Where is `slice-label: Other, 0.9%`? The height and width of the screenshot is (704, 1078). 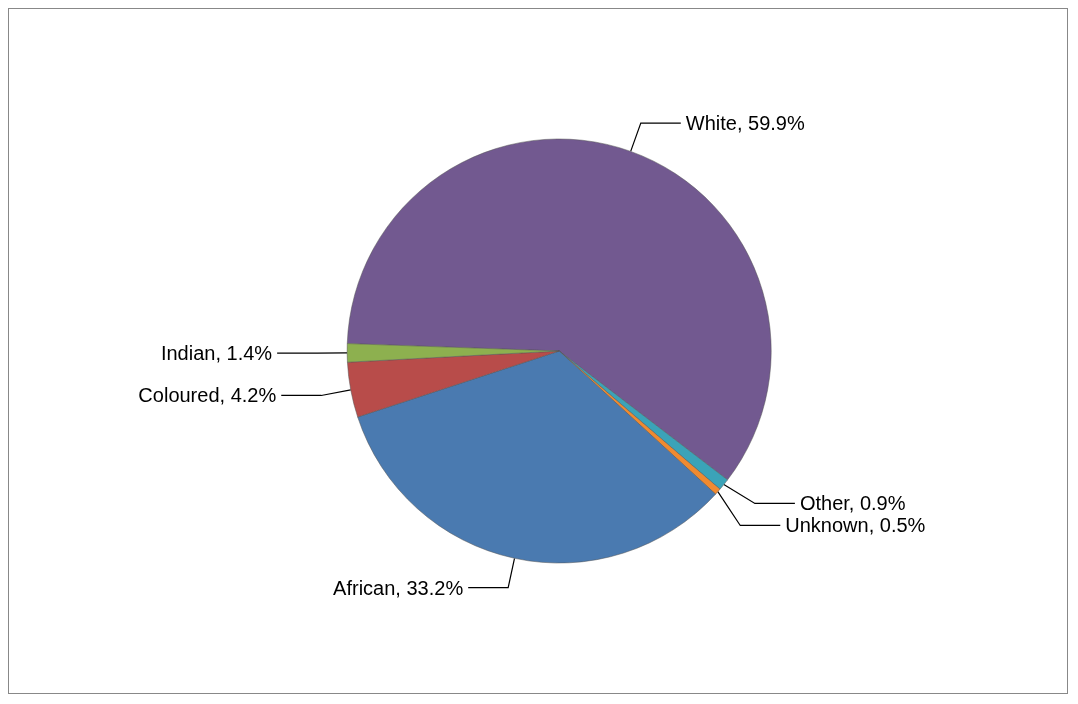 slice-label: Other, 0.9% is located at coordinates (852, 503).